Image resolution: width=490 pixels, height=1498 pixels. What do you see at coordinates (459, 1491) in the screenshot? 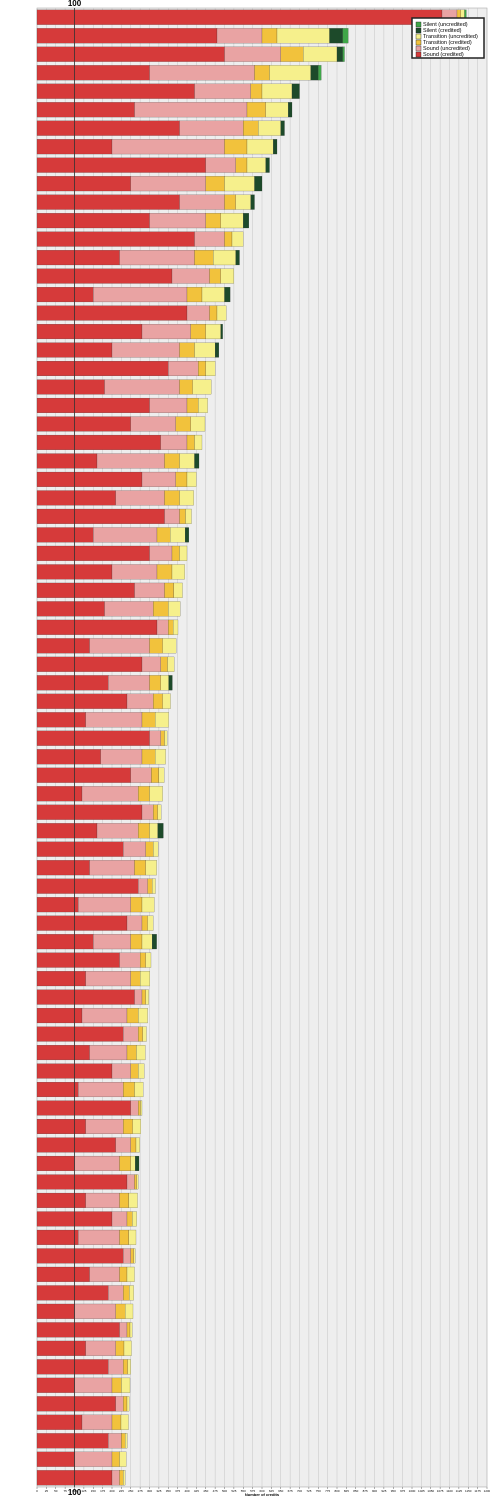
I see `x-tick-label: 1125` at bounding box center [459, 1491].